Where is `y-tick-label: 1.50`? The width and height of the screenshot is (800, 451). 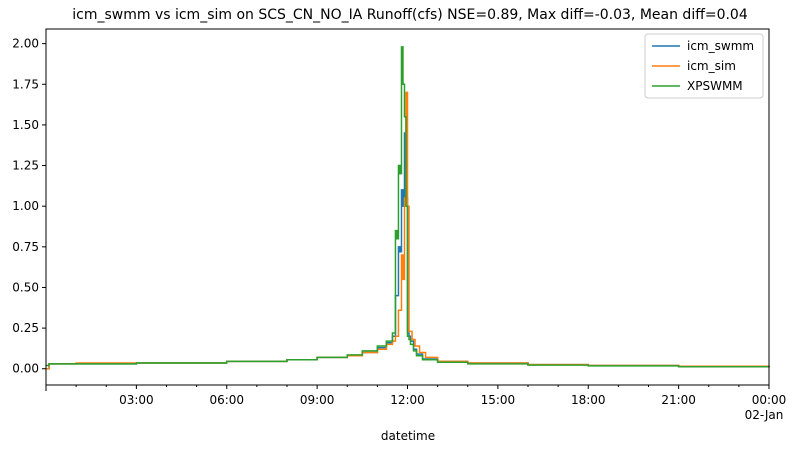 y-tick-label: 1.50 is located at coordinates (25, 125).